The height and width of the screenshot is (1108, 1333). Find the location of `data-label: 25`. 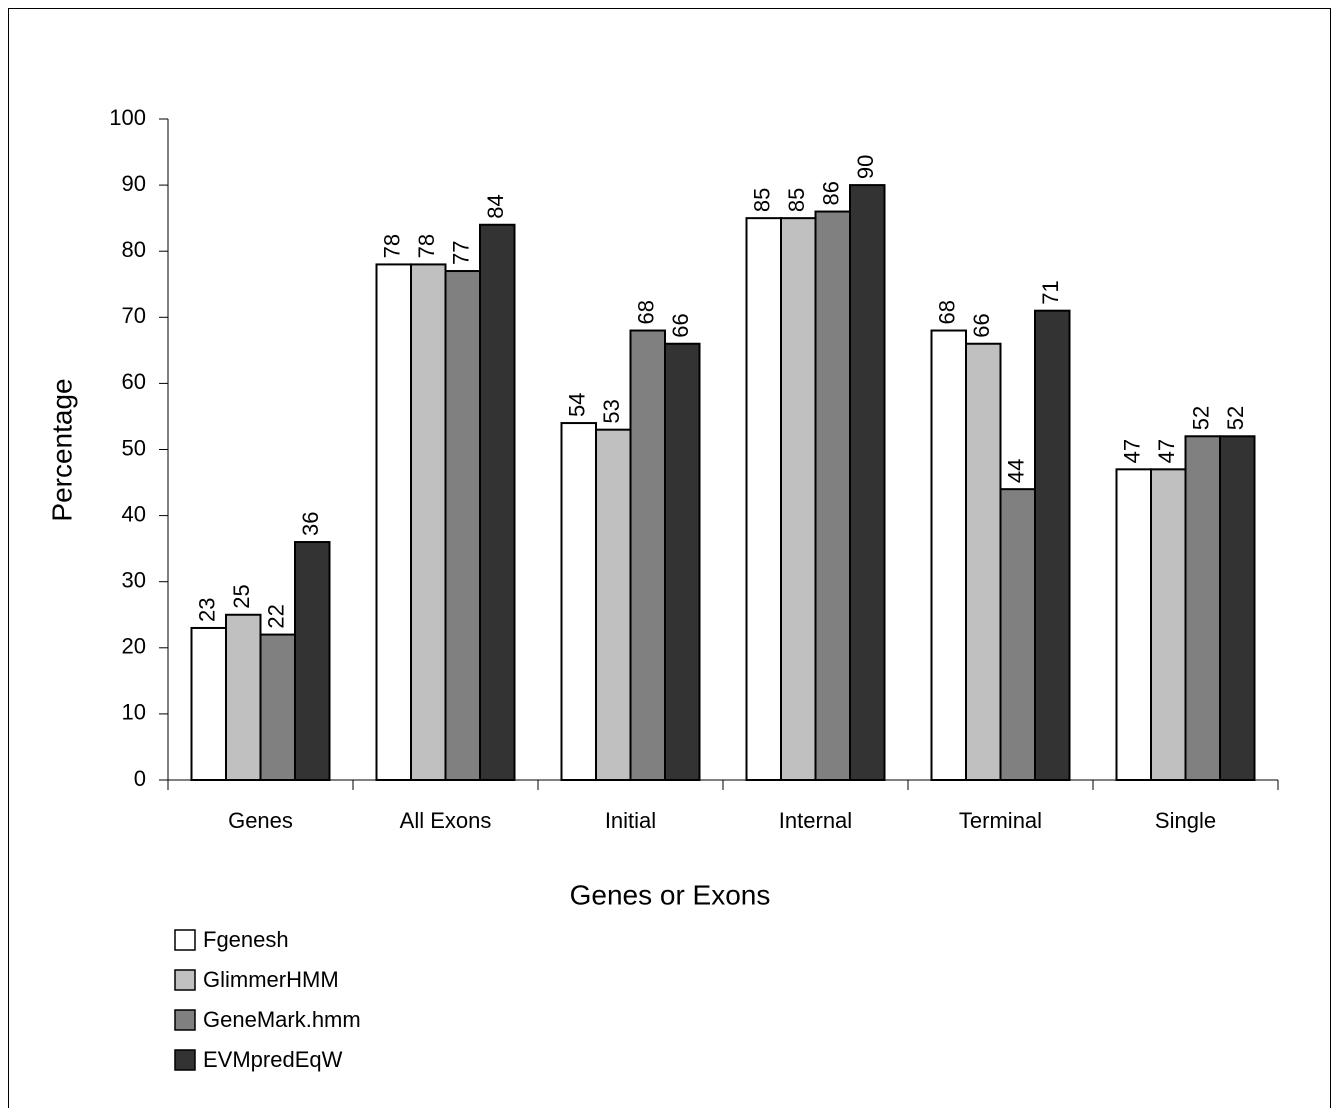

data-label: 25 is located at coordinates (241, 596).